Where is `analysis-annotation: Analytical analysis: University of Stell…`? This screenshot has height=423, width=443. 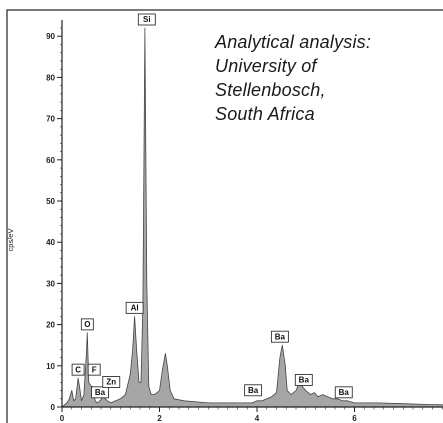
analysis-annotation: Analytical analysis: University of Stell… is located at coordinates (327, 78).